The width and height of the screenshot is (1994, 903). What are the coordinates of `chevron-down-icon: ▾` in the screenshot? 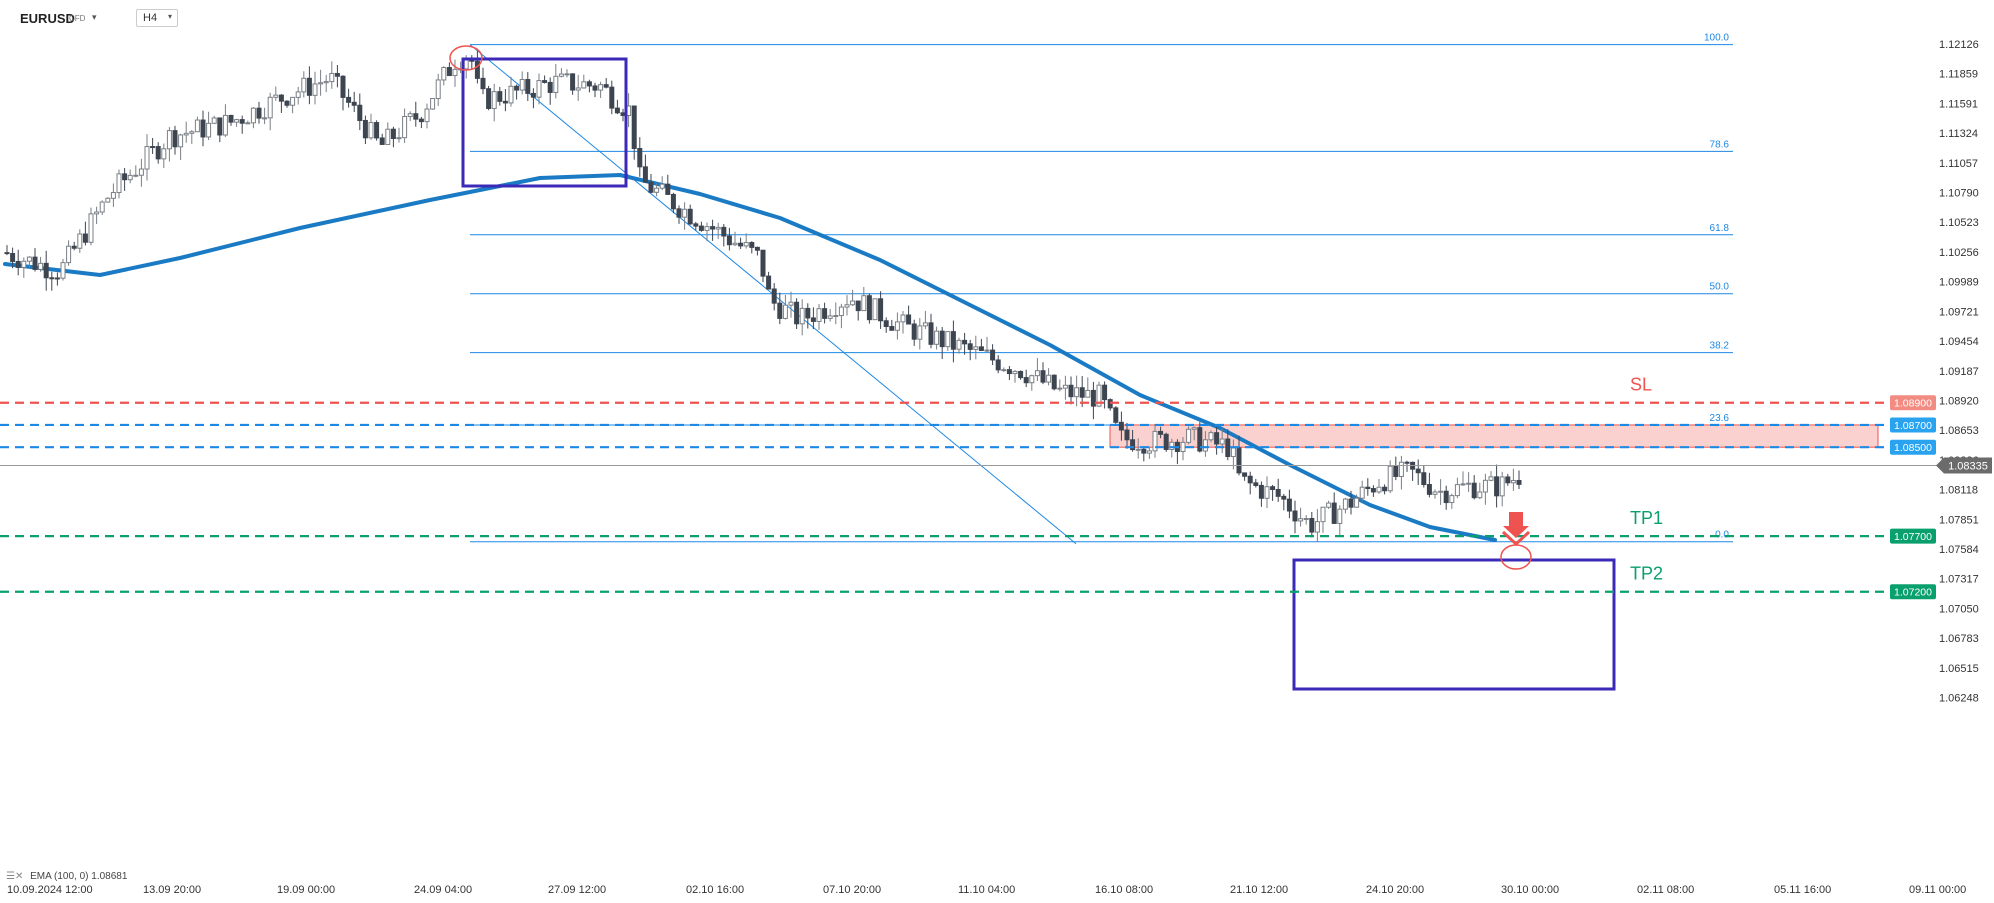 It's located at (169, 16).